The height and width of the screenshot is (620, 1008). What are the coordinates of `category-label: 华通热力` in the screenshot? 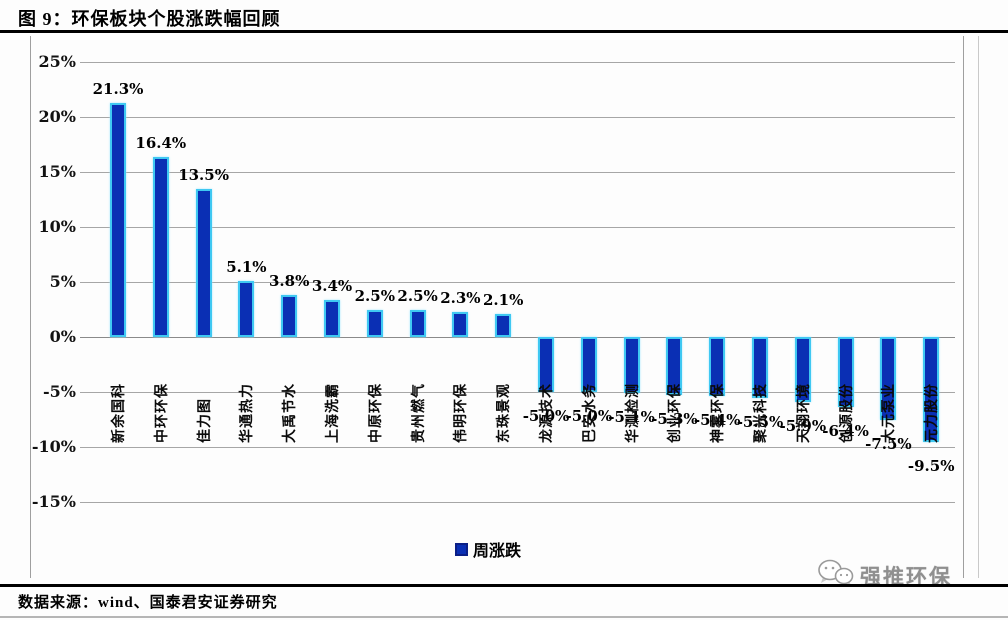 It's located at (246, 413).